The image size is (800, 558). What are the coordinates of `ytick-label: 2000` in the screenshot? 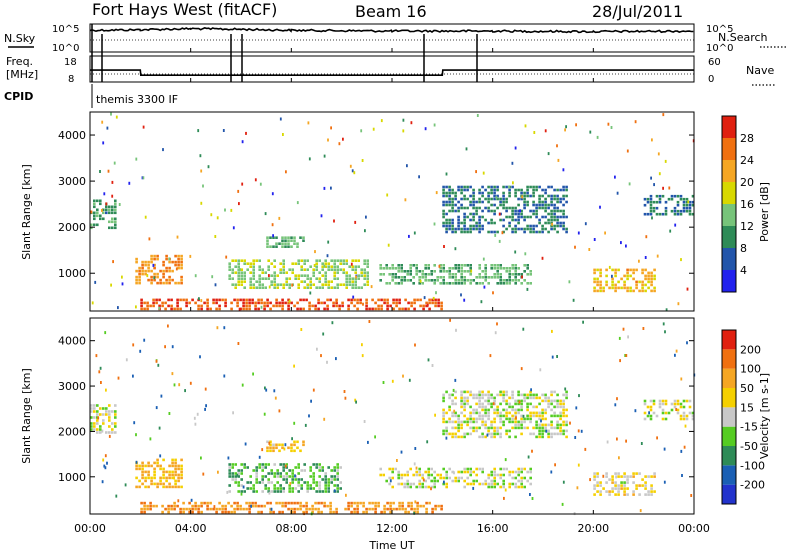 It's located at (72, 431).